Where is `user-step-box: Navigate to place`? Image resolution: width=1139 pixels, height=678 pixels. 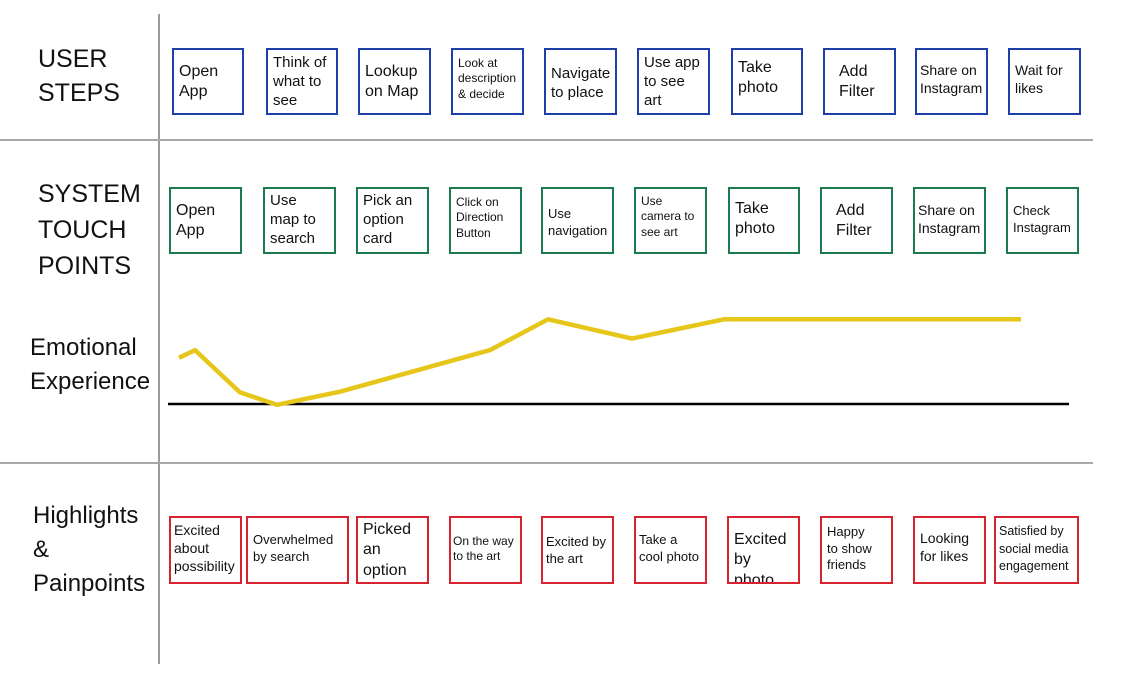 user-step-box: Navigate to place is located at coordinates (580, 81).